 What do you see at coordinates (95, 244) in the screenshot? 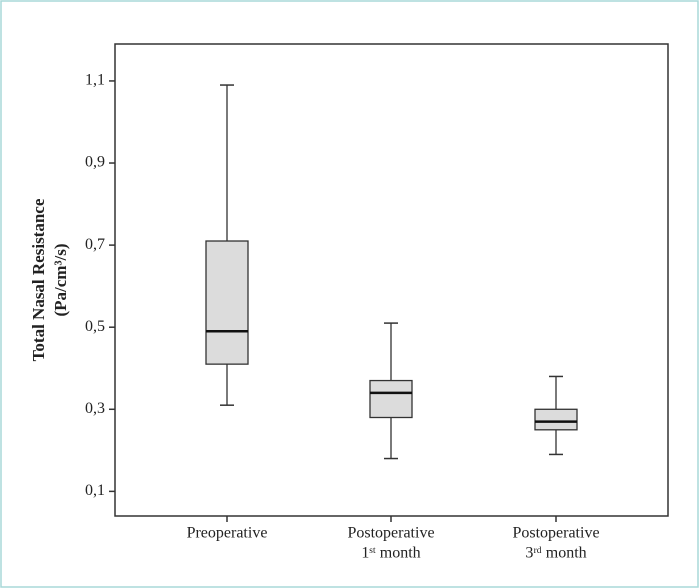
I see `y-tick-label: 0,7` at bounding box center [95, 244].